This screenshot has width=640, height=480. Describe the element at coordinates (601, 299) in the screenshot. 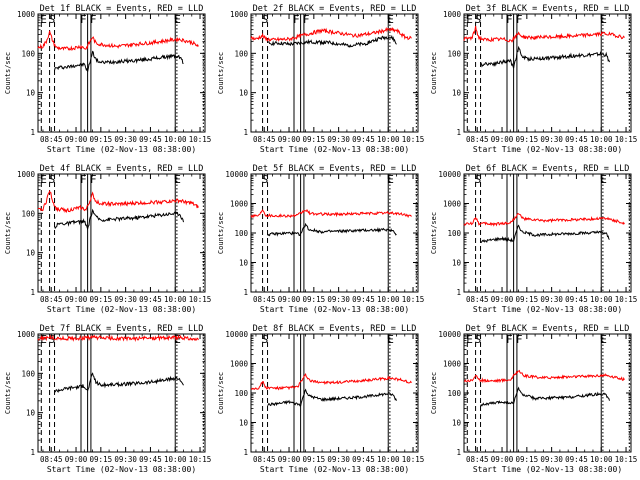

I see `x-tick-label: 10:00` at that location.